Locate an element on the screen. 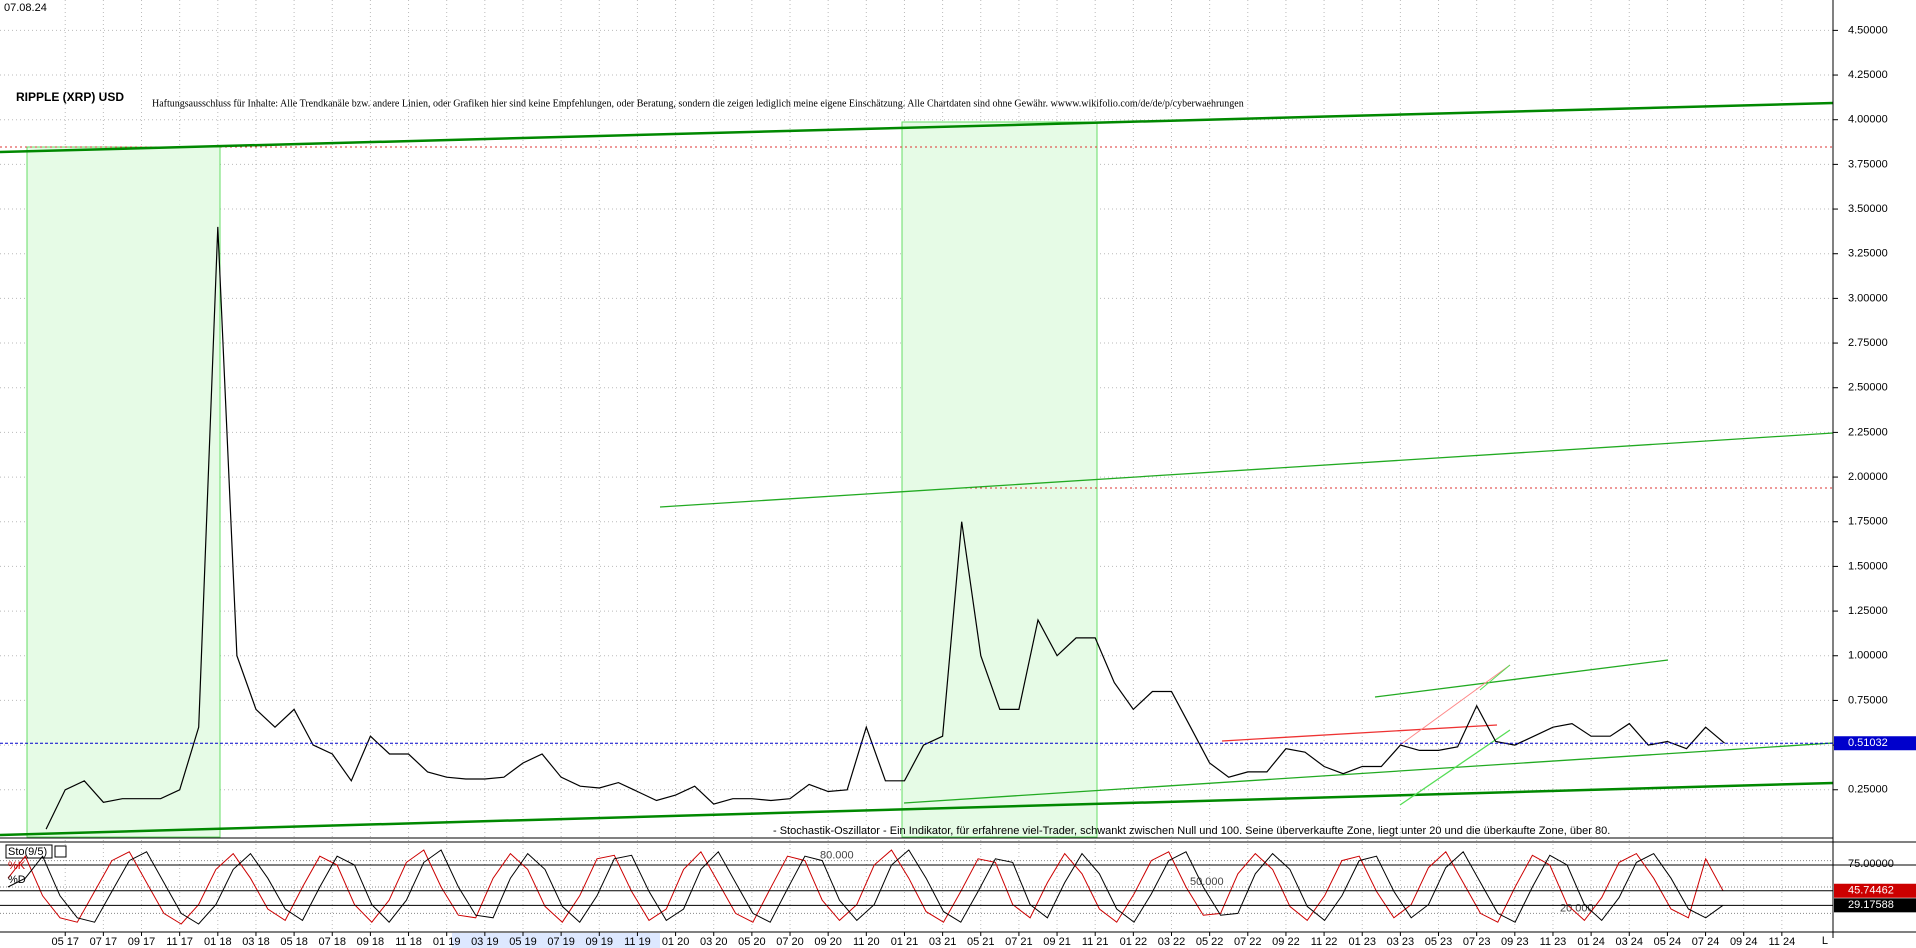 This screenshot has height=948, width=1916. x-tick-label: 03 18 is located at coordinates (256, 942).